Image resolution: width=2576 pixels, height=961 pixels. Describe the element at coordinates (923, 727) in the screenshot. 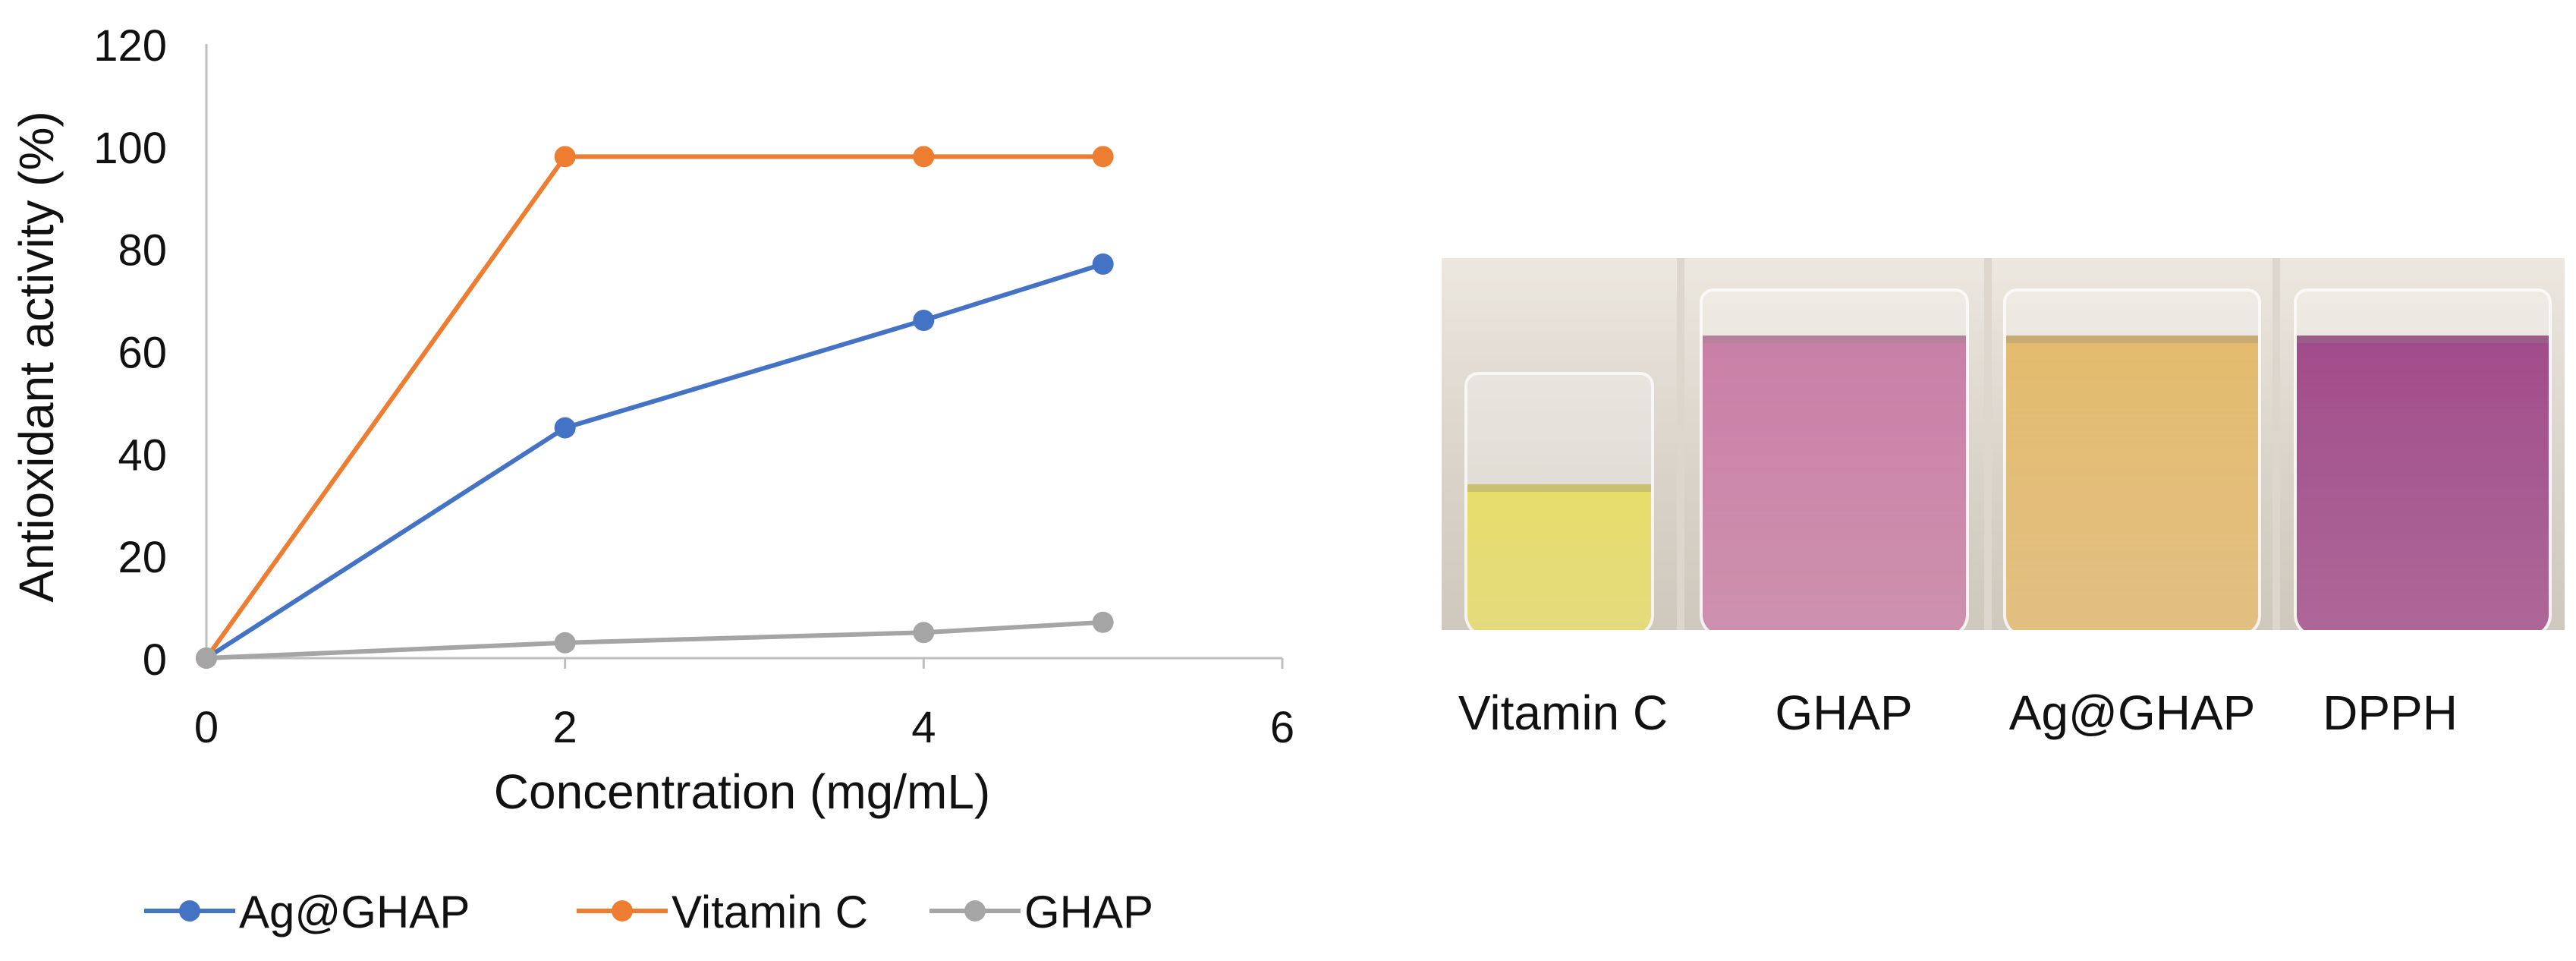

I see `x-tick-label: 4` at that location.